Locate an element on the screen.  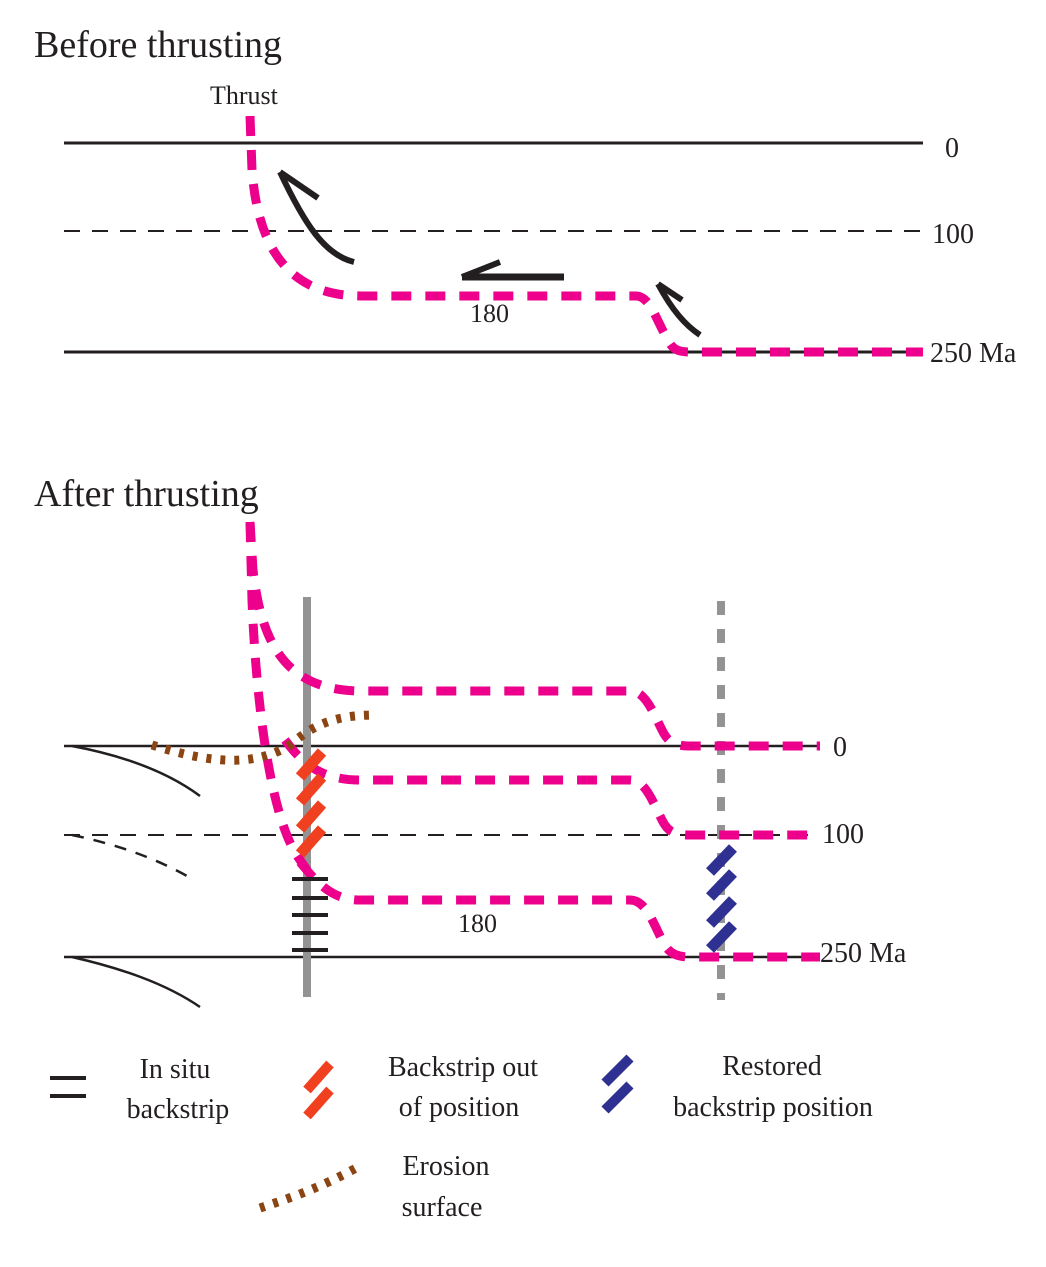
legend-item-in-situ: In situ backstrip is located at coordinates (139, 1089).